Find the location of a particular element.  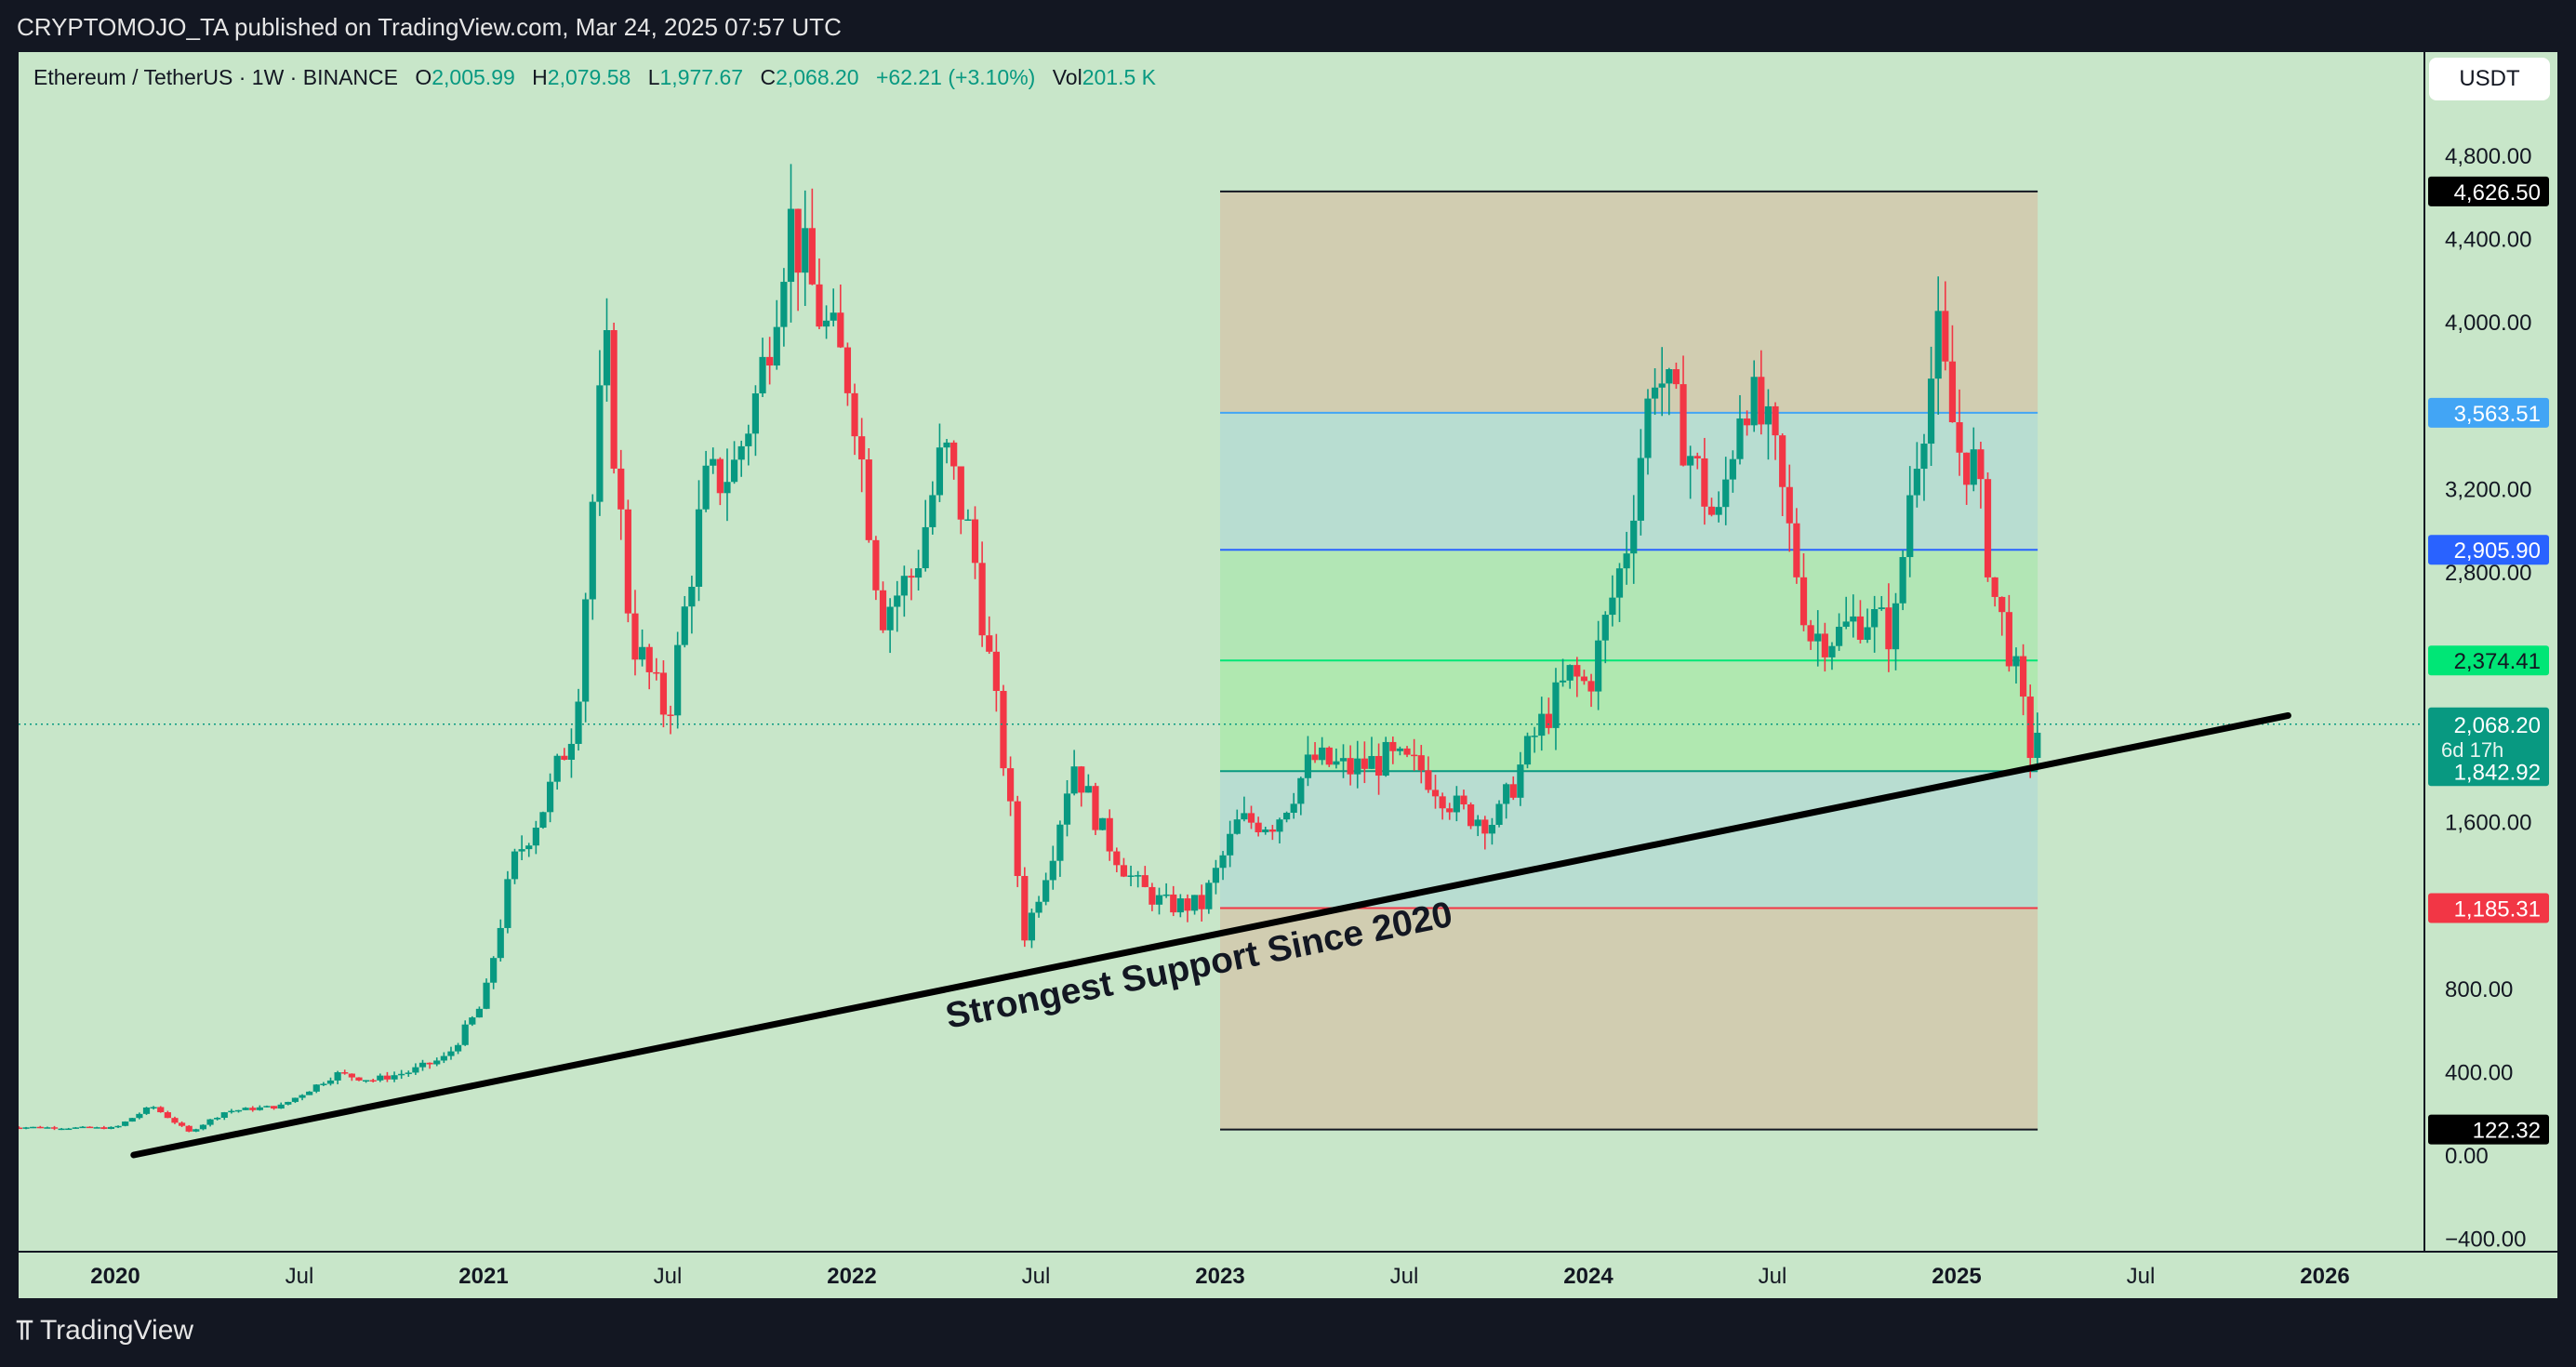

tradingview-logo: ⫪ TradingView is located at coordinates (105, 1331).